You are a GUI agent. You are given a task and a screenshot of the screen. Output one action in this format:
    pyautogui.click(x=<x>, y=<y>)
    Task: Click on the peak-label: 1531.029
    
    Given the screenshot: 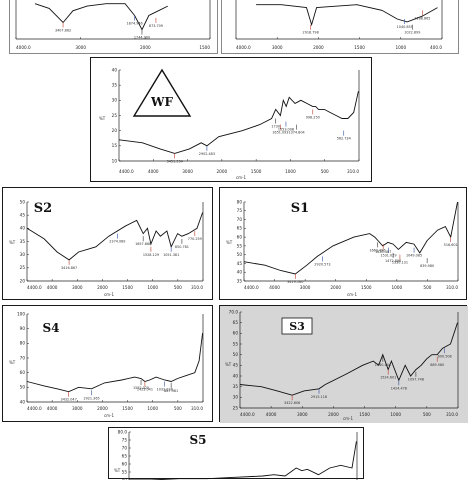 What is the action you would take?
    pyautogui.click(x=388, y=256)
    